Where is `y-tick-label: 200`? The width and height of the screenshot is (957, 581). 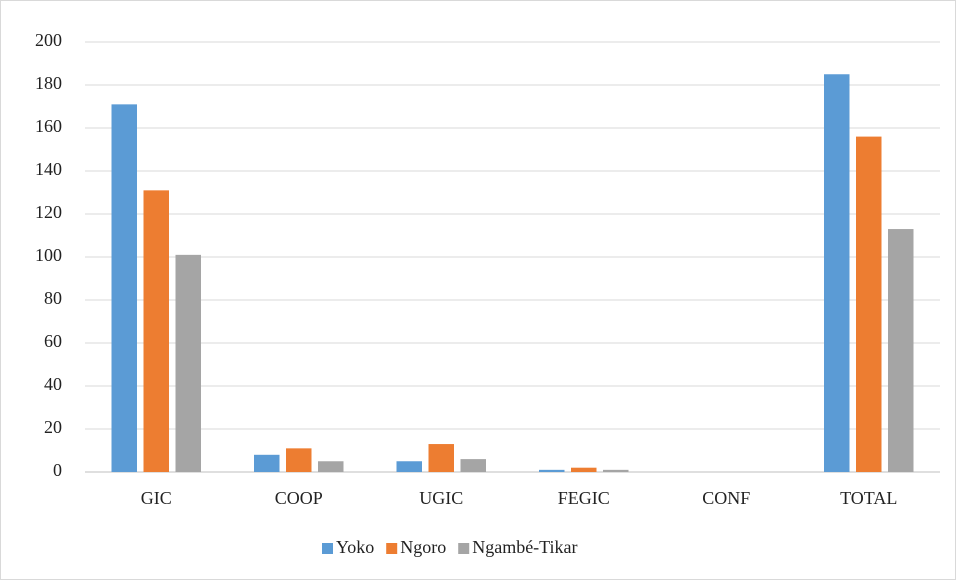 y-tick-label: 200 is located at coordinates (48, 40).